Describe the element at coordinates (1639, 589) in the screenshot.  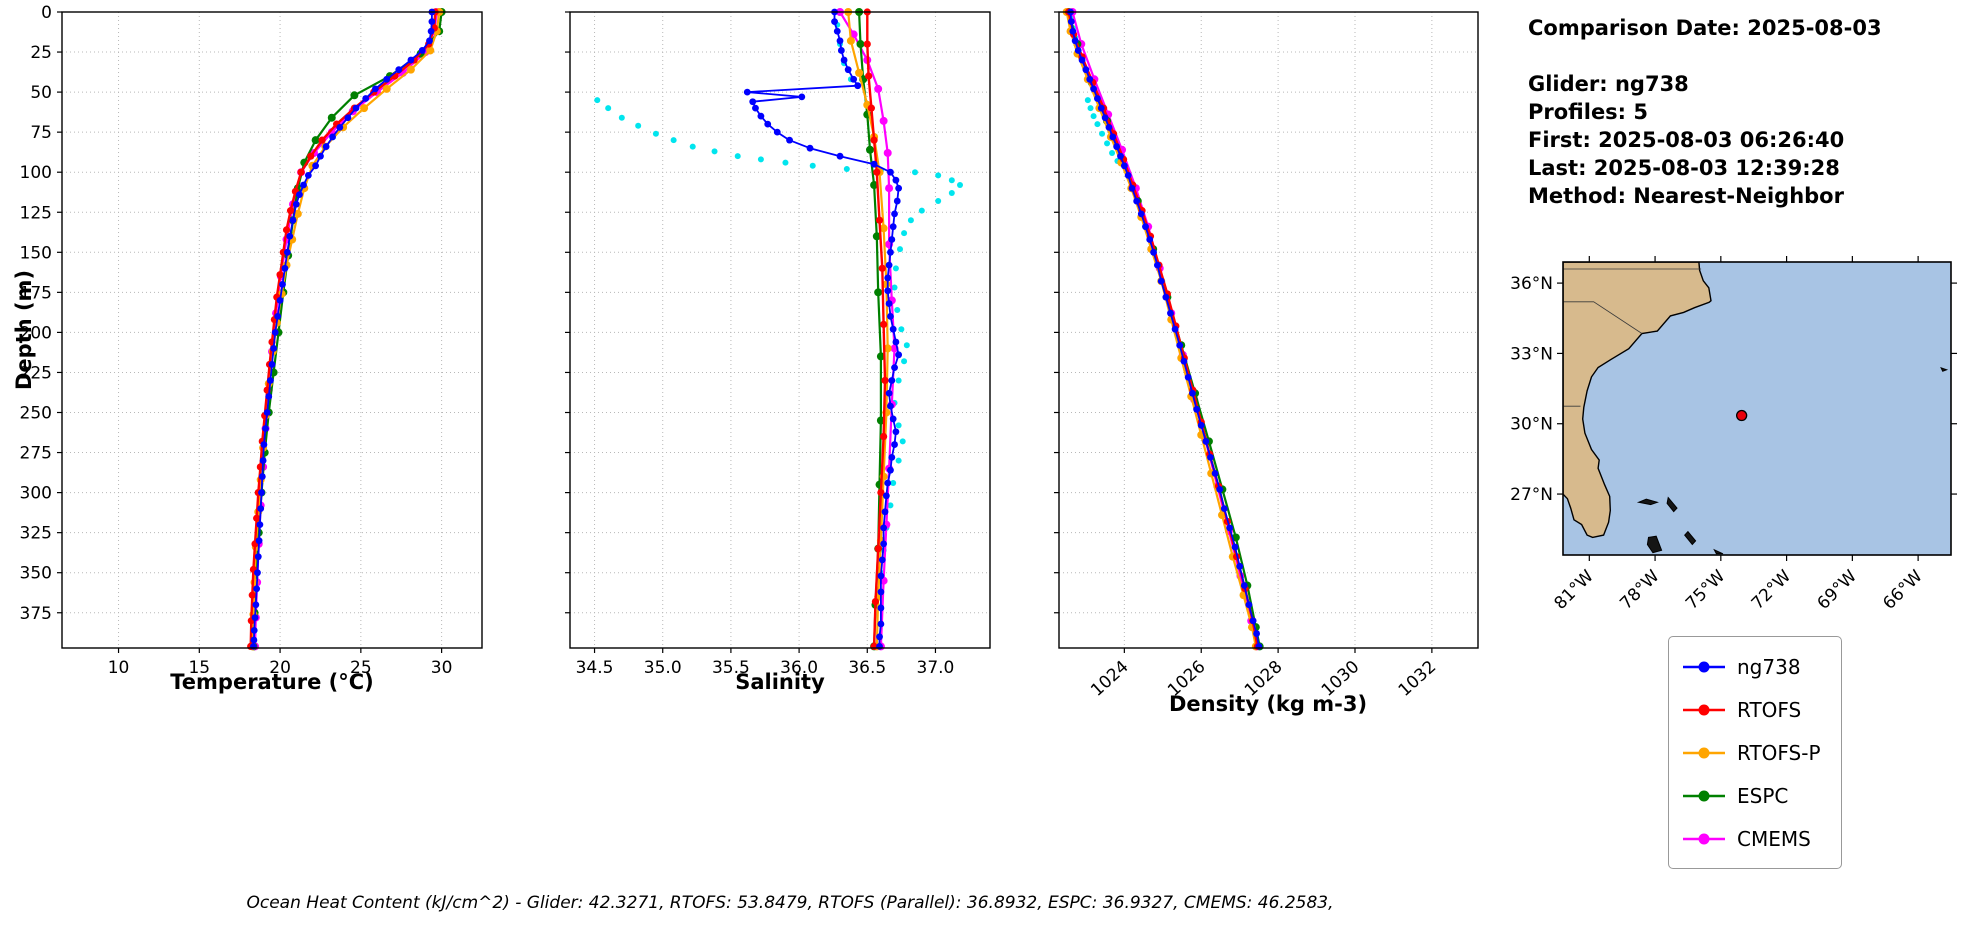
I see `svg-text: 78°W` at that location.